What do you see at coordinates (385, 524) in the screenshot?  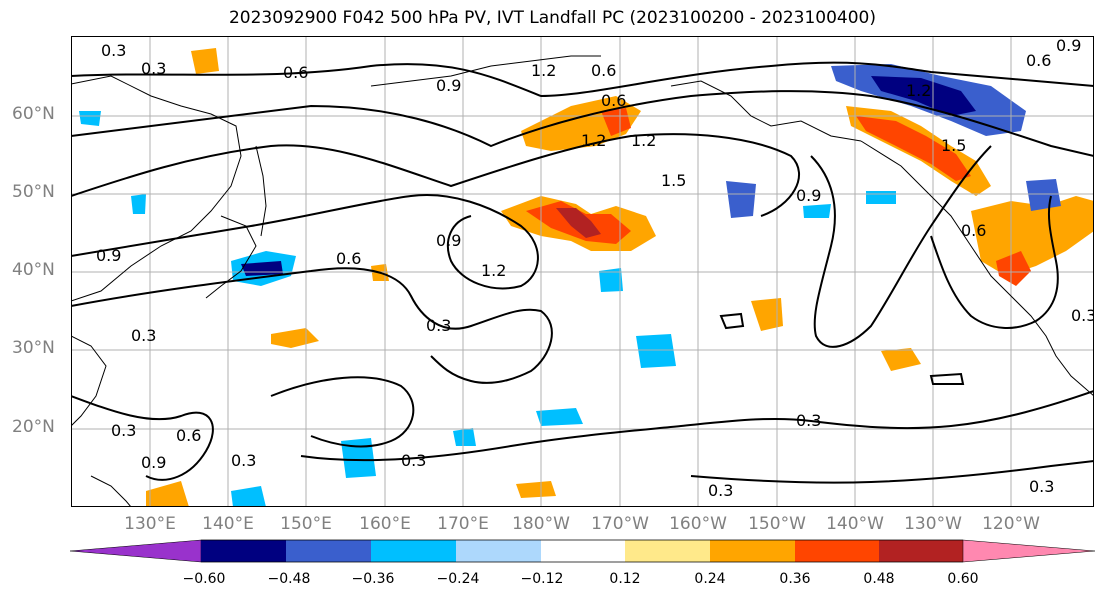 I see `lon-label: 160°E` at bounding box center [385, 524].